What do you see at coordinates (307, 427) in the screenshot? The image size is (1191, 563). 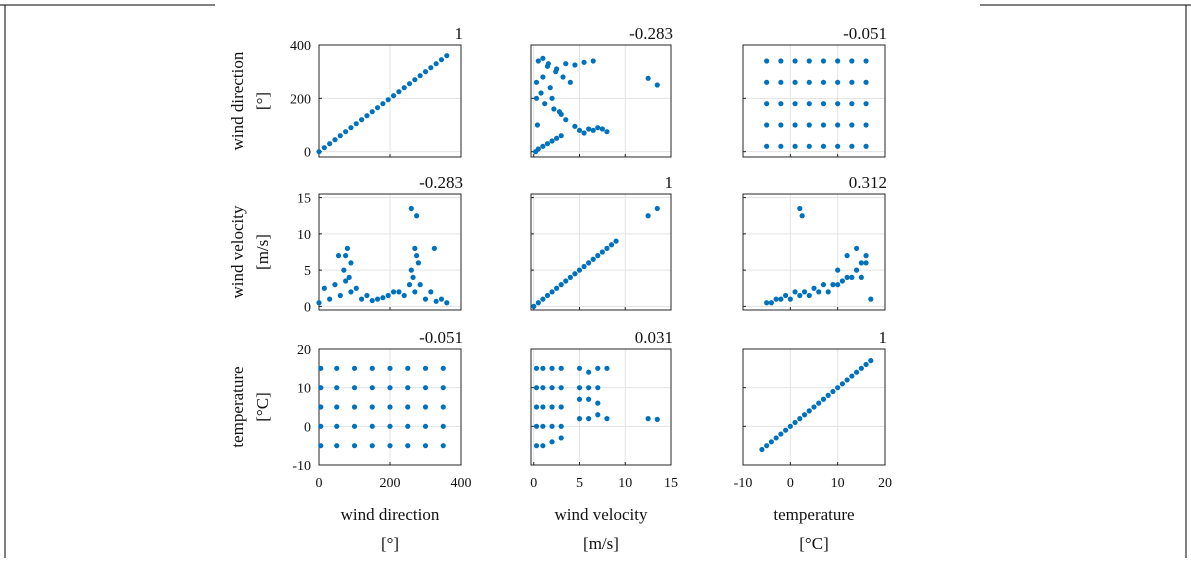 I see `y-tick-label: 0` at bounding box center [307, 427].